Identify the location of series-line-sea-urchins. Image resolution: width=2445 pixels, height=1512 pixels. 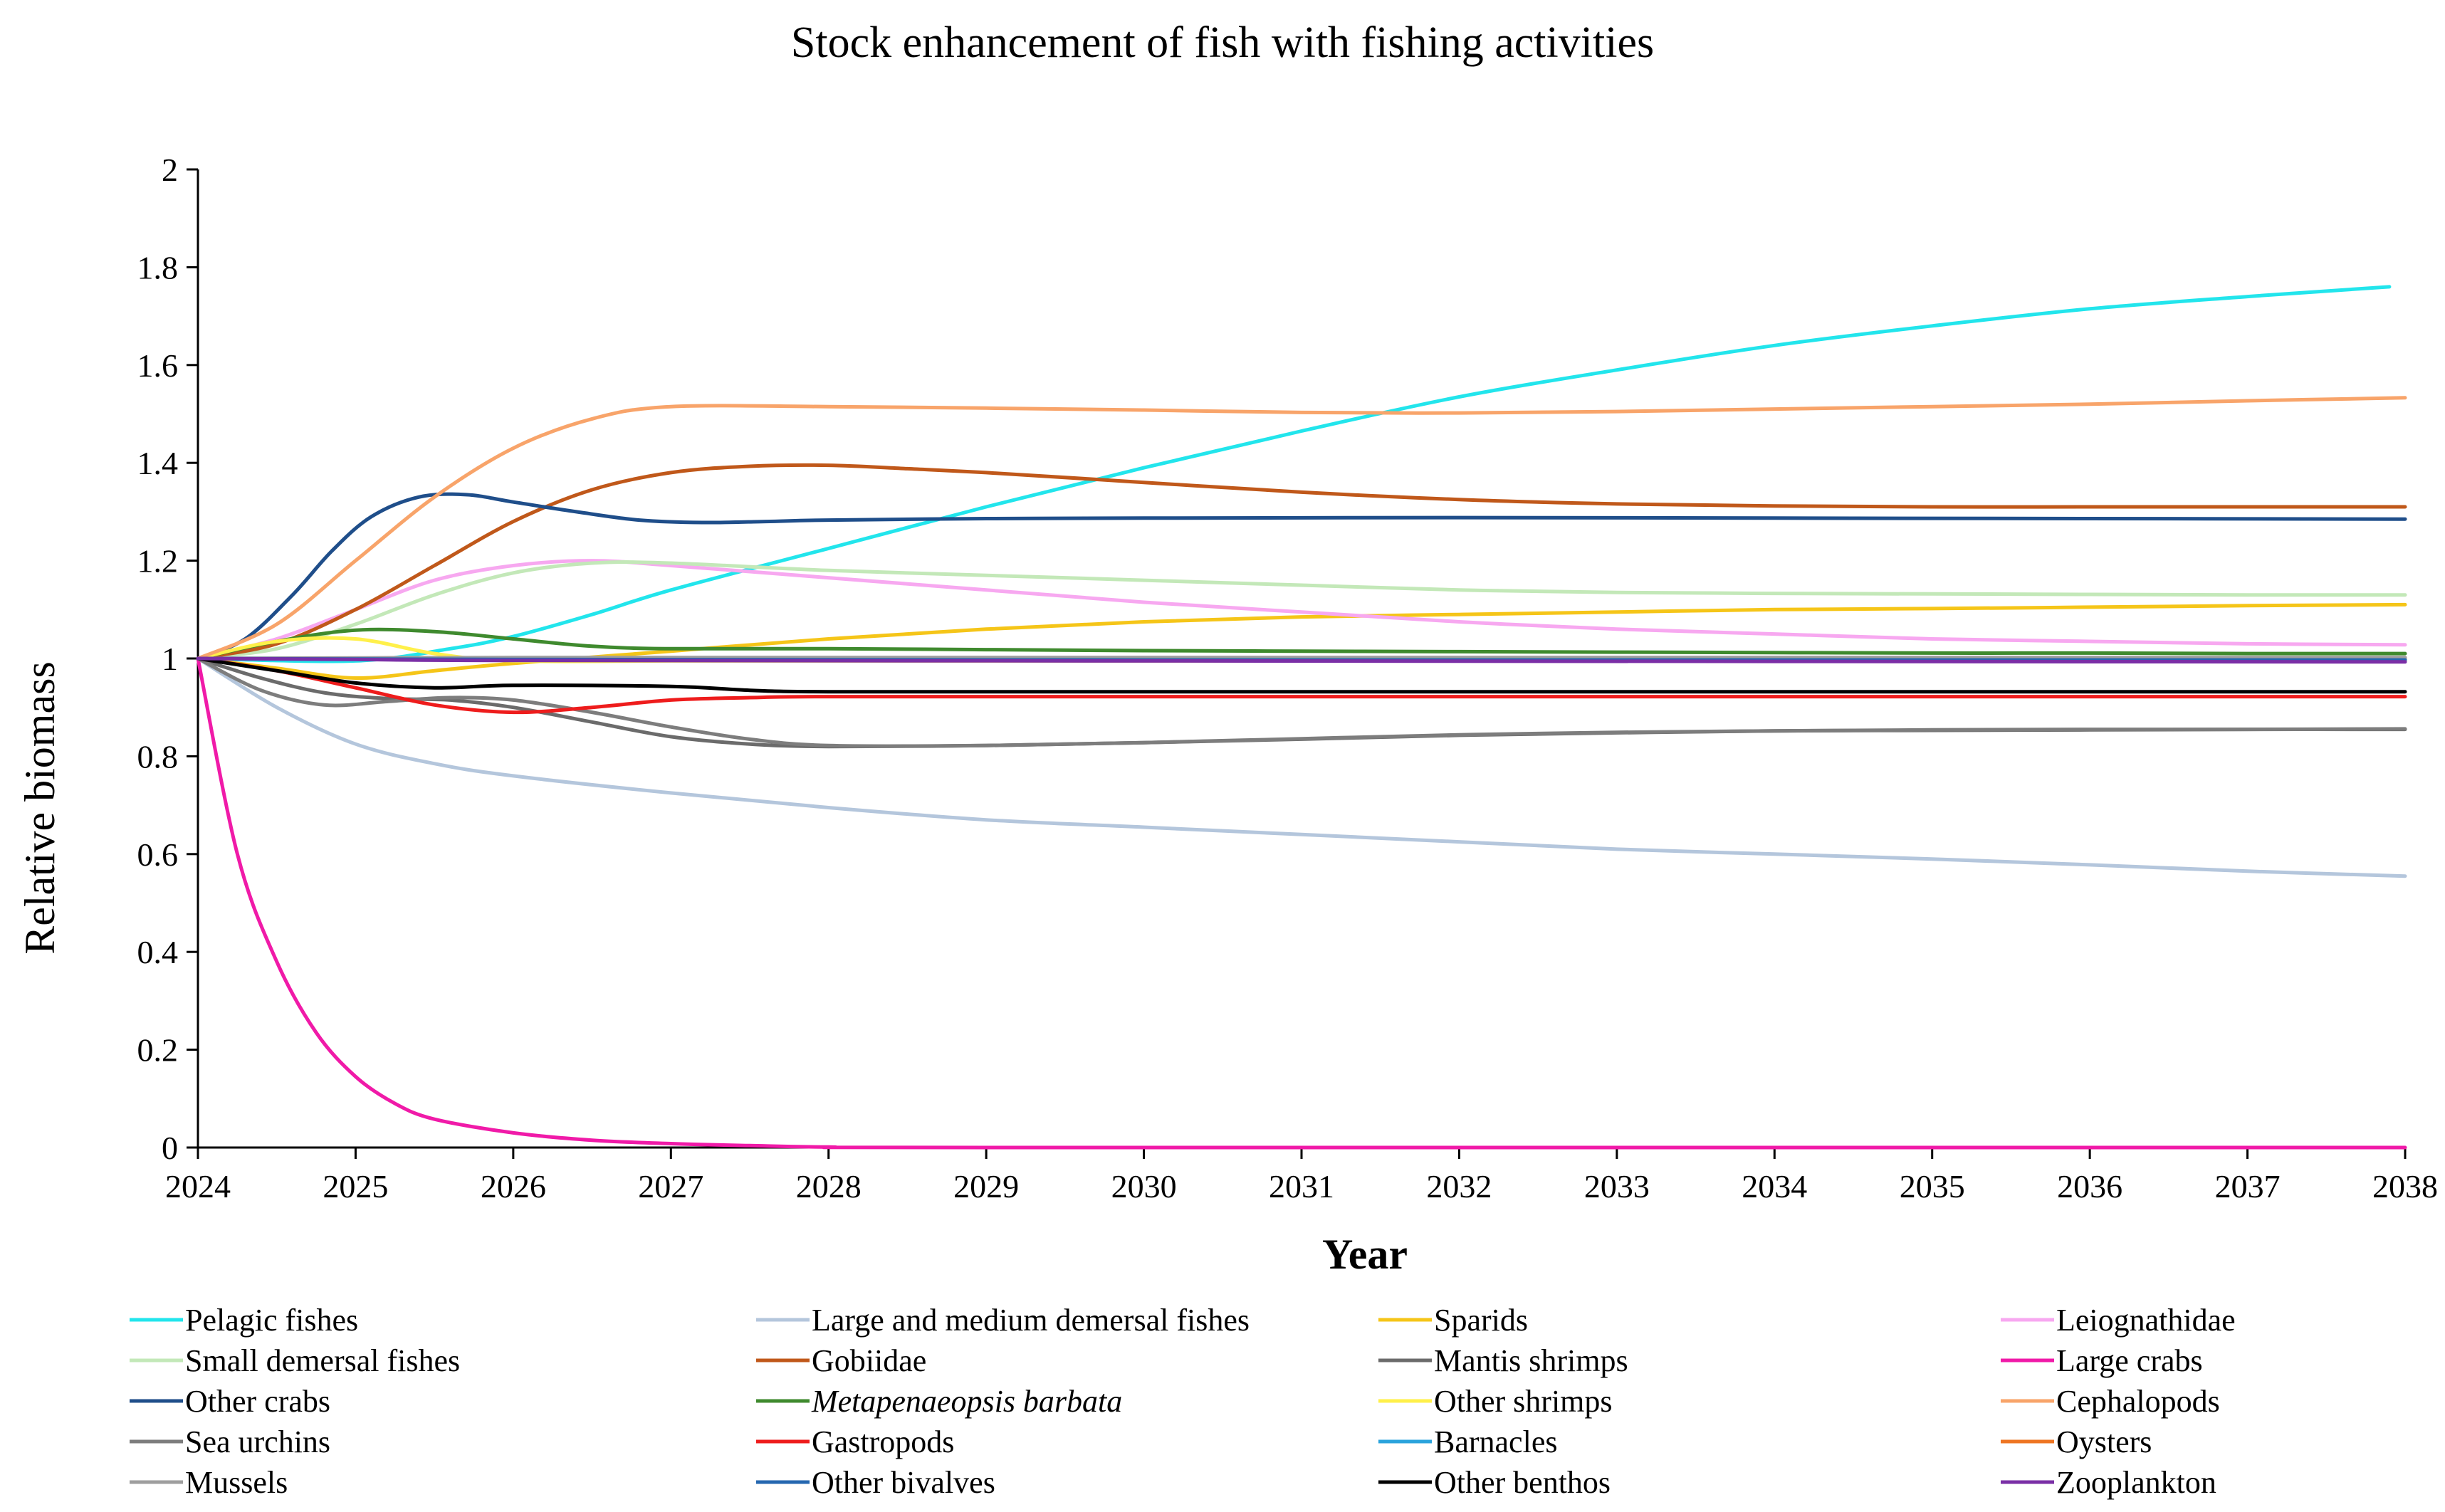
(1301, 702).